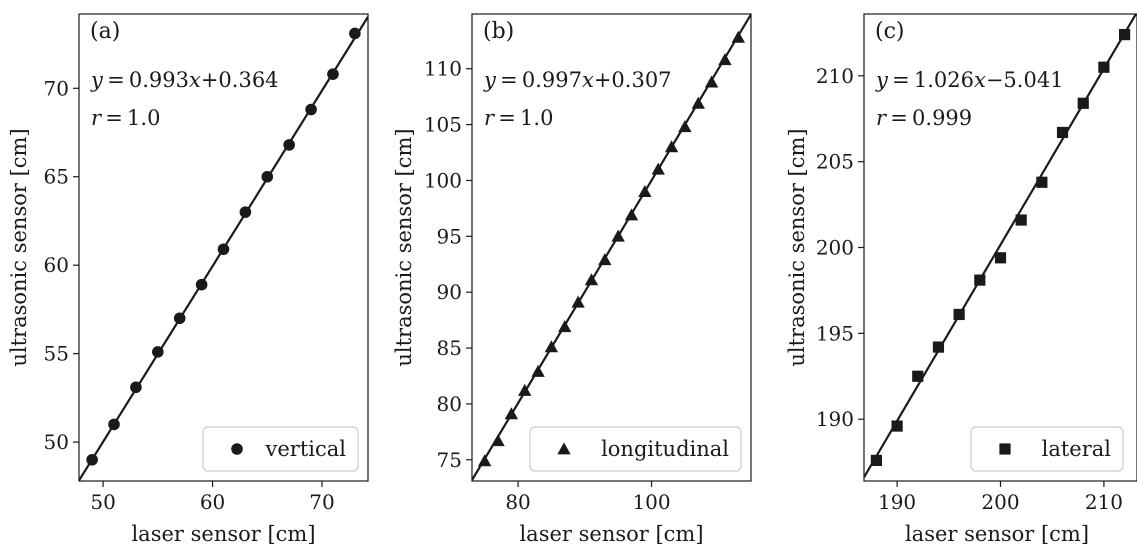  I want to click on legend: lateral, so click(1047, 449).